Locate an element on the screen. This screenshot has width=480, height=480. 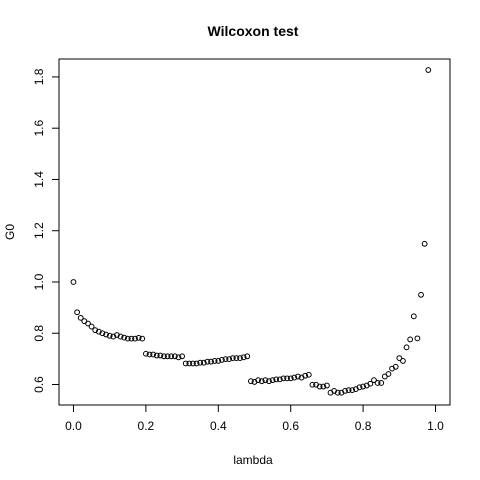
y-tick-label: 1.0 is located at coordinates (39, 281).